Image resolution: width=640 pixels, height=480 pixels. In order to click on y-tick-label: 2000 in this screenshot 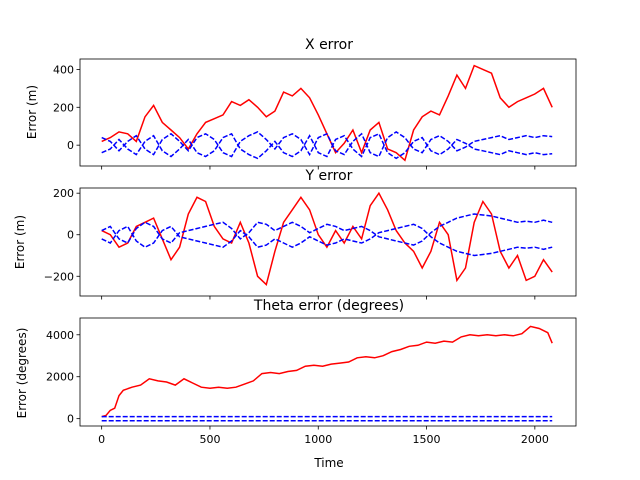, I will do `click(60, 377)`.